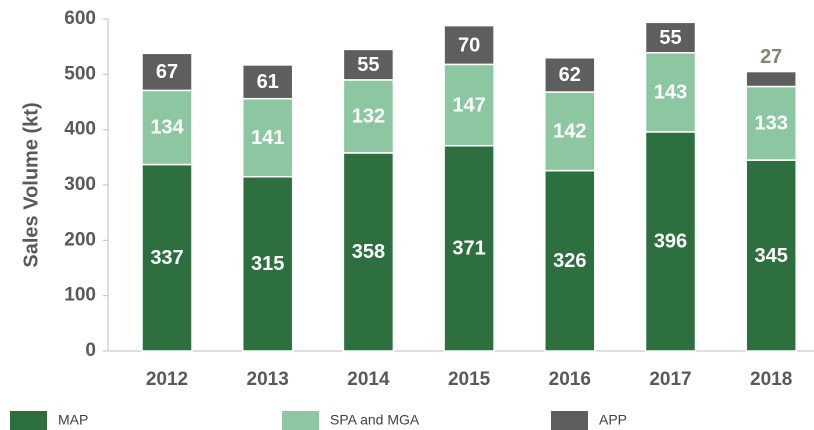 This screenshot has height=430, width=814. I want to click on data-label: 143, so click(670, 93).